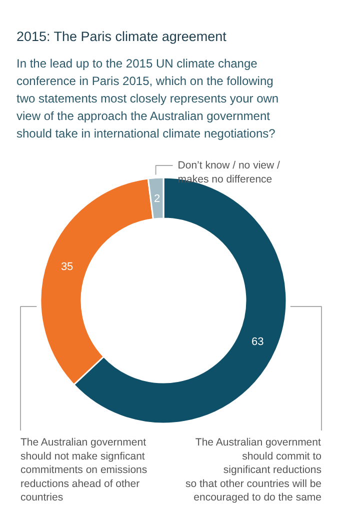  What do you see at coordinates (254, 470) in the screenshot?
I see `slice-label: The Australian government should commit to significant reductions so that other countries will be encouraged to do the same` at bounding box center [254, 470].